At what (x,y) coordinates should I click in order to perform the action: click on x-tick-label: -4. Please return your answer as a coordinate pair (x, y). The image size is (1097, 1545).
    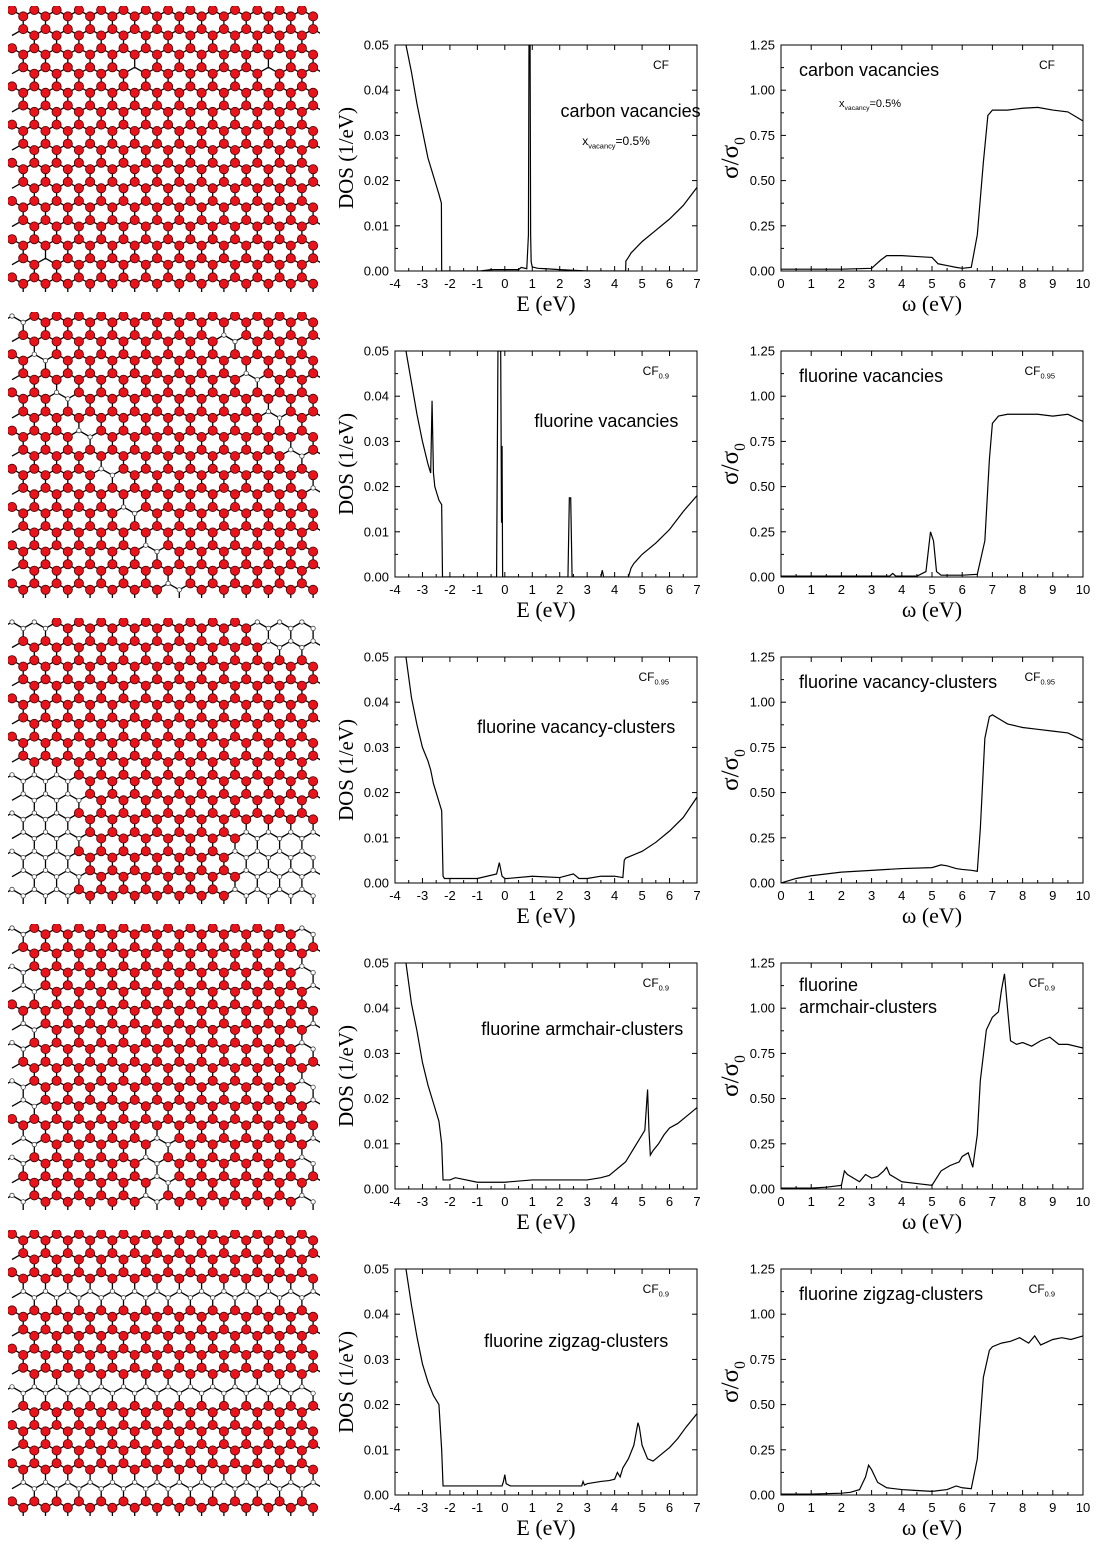
    Looking at the image, I should click on (395, 895).